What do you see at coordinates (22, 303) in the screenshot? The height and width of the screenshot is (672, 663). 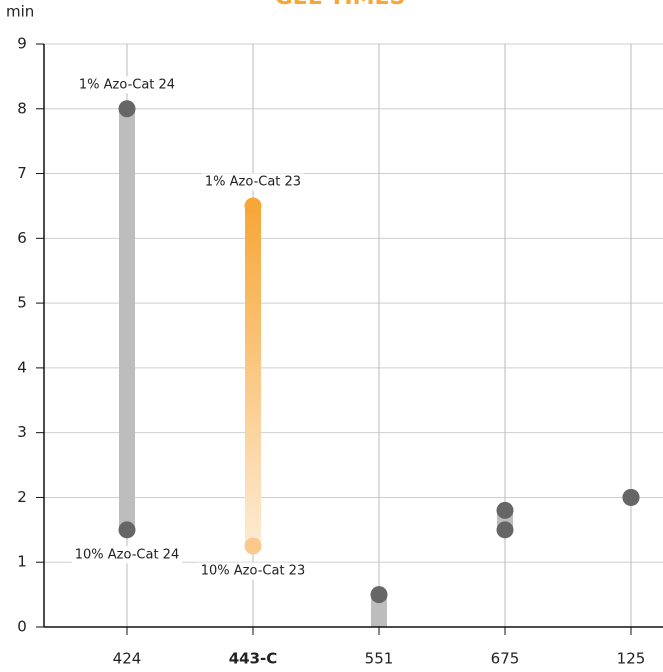 I see `y-tick-label: 5` at bounding box center [22, 303].